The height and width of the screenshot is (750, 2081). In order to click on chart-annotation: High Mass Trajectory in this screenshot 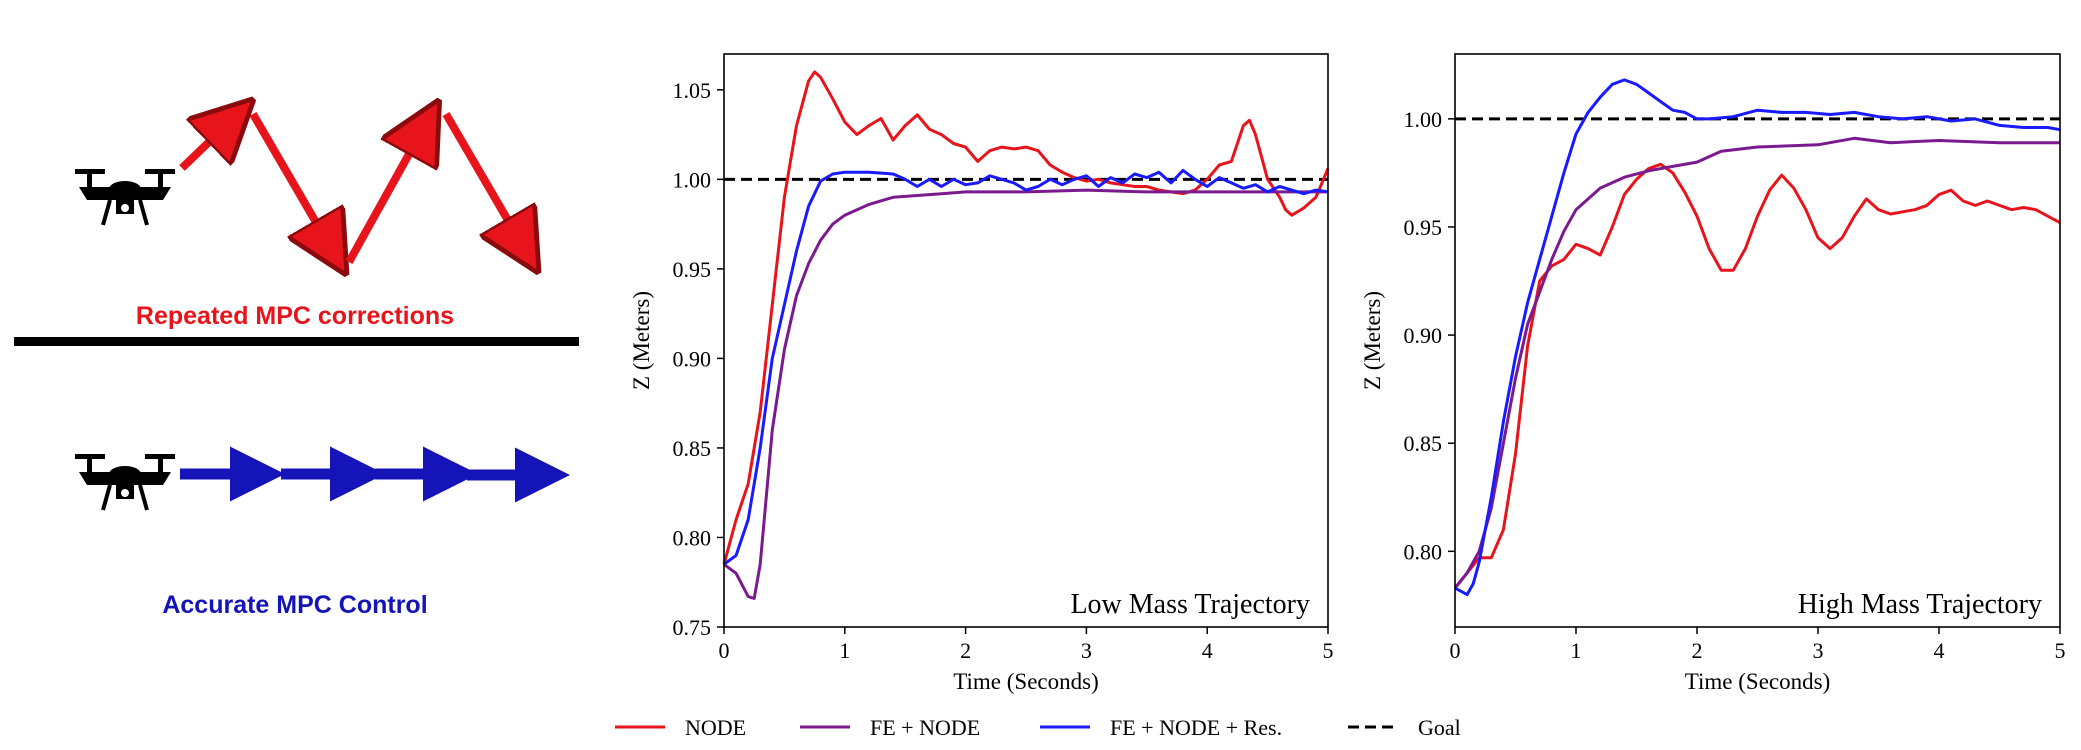, I will do `click(1920, 604)`.